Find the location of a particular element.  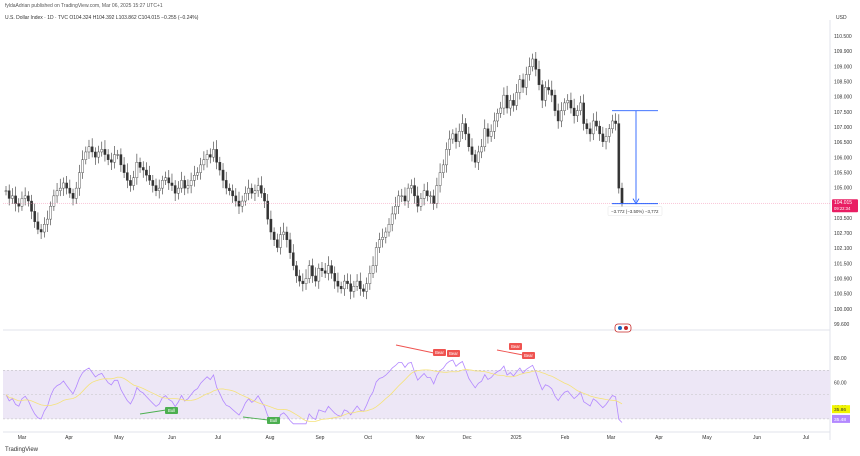

event-flag-icon is located at coordinates (623, 328).